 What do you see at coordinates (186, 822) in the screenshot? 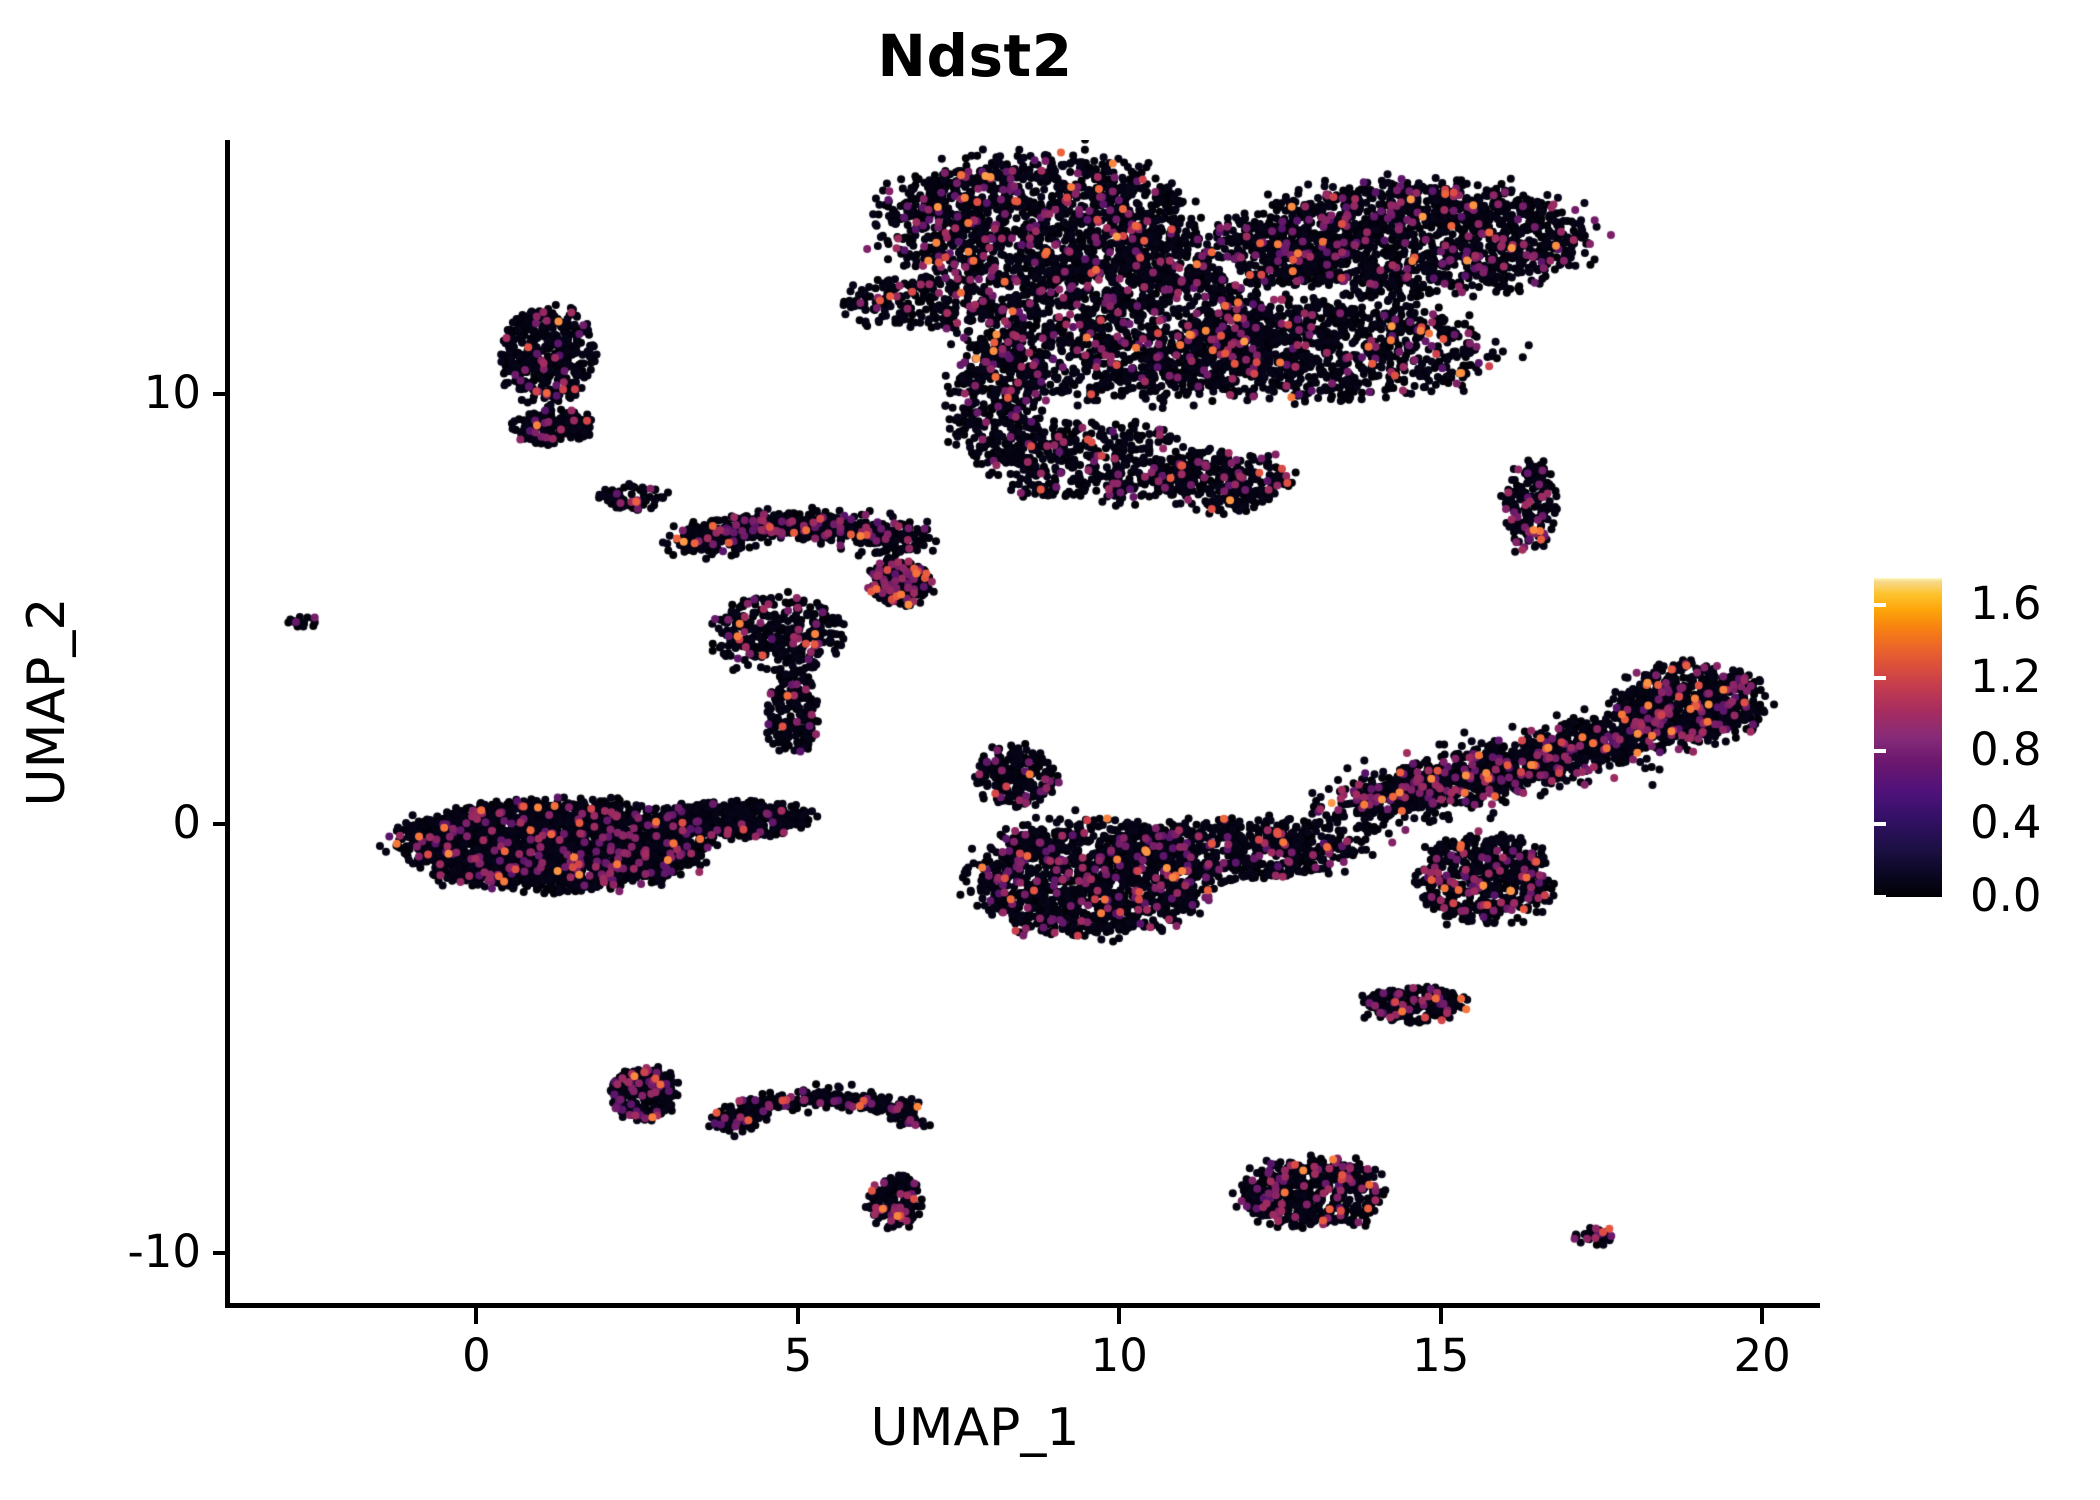
I see `y-tick-label: 0` at bounding box center [186, 822].